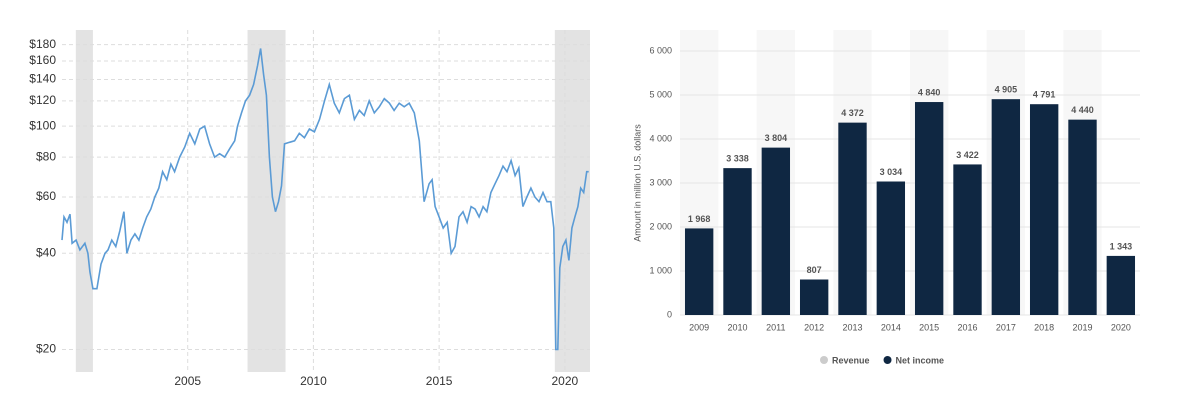  What do you see at coordinates (699, 327) in the screenshot?
I see `x-tick-label: 2009` at bounding box center [699, 327].